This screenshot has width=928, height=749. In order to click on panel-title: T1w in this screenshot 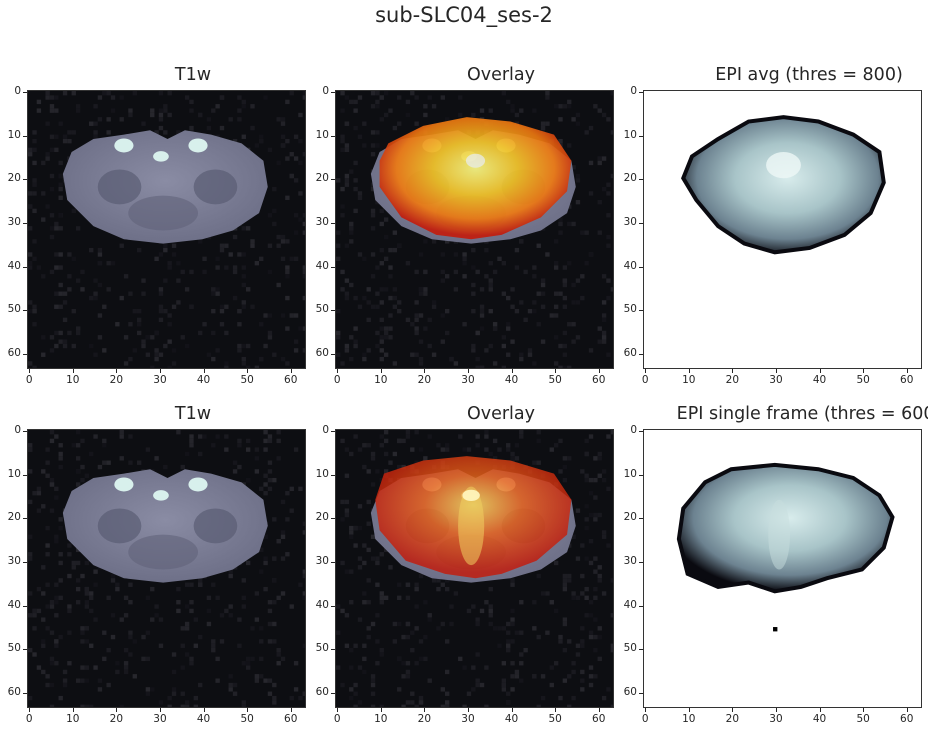, I will do `click(193, 414)`.